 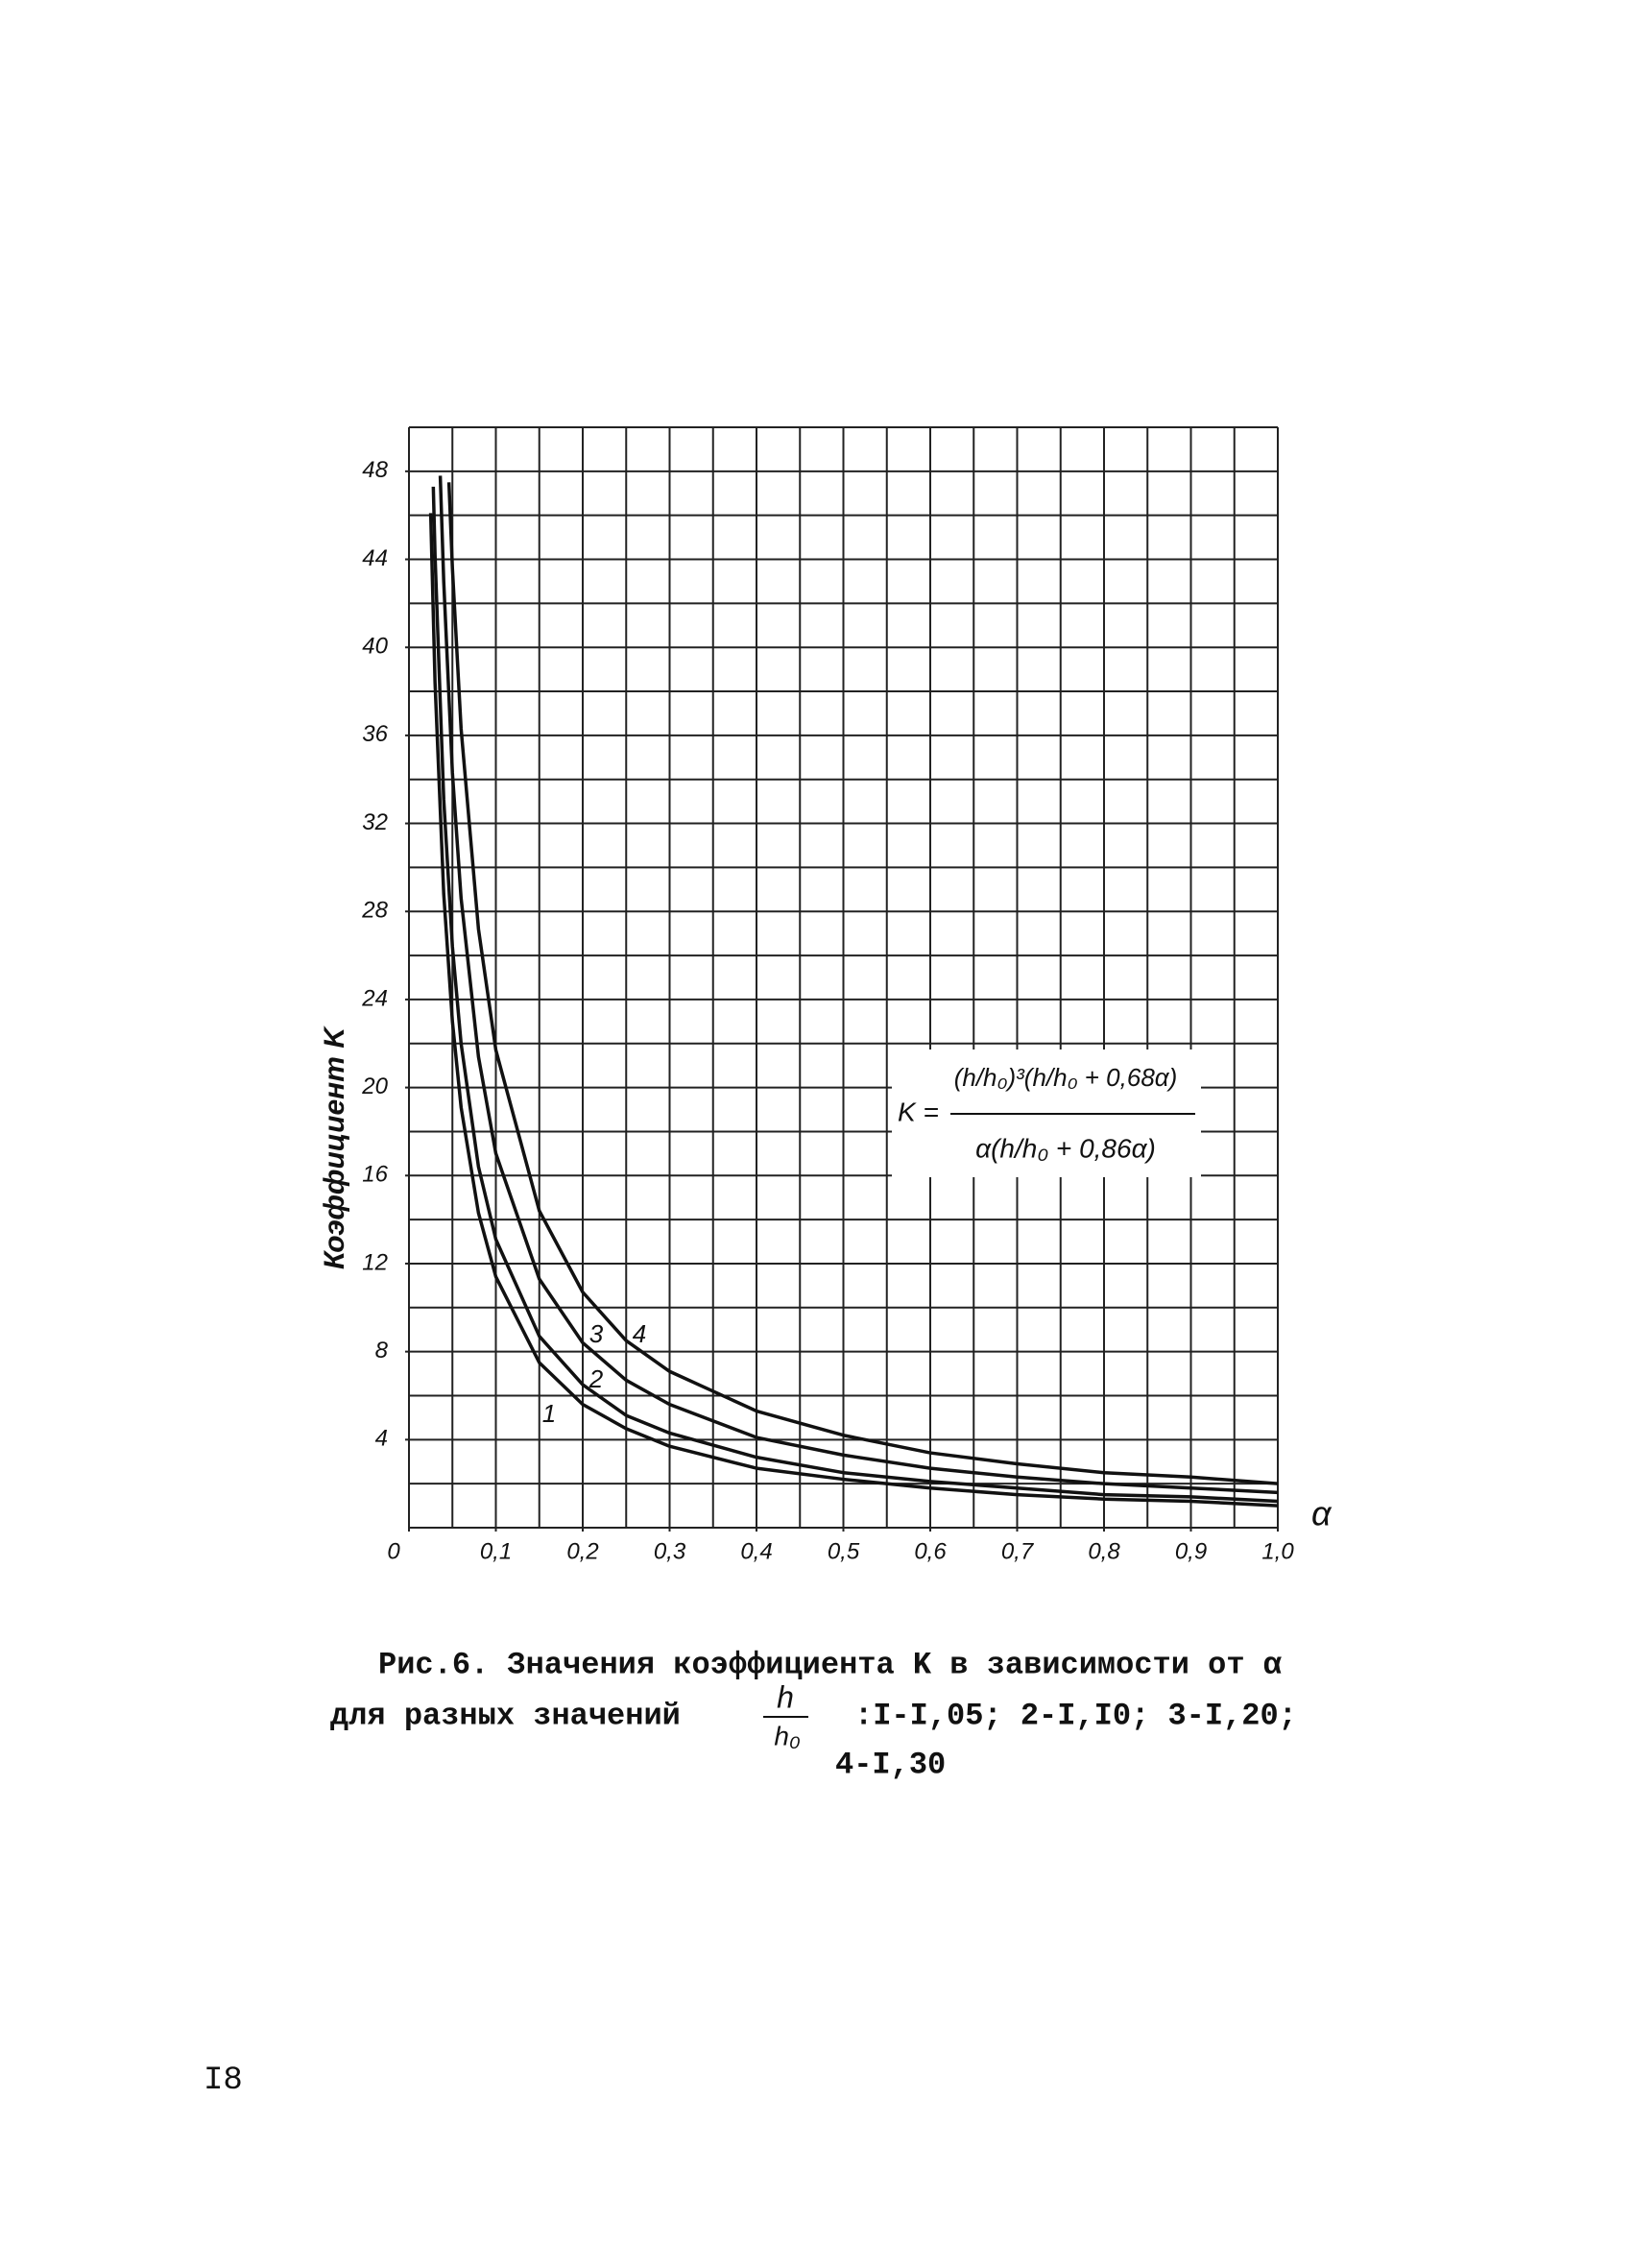 What do you see at coordinates (1066, 1078) in the screenshot?
I see `formula-numerator: (h/h₀)³(h/h₀ + 0,68α)` at bounding box center [1066, 1078].